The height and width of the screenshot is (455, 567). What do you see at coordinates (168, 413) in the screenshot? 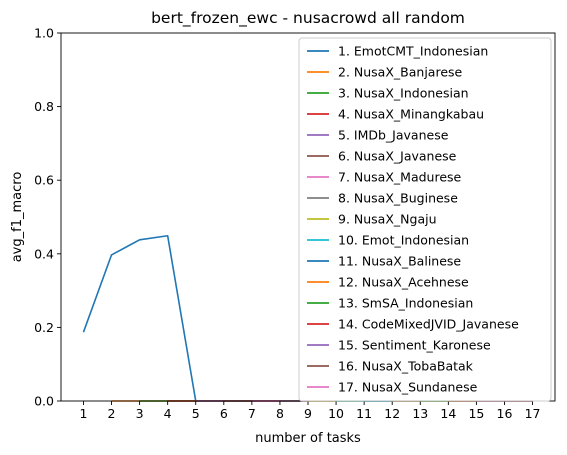
I see `x-tick-label: 4` at bounding box center [168, 413].